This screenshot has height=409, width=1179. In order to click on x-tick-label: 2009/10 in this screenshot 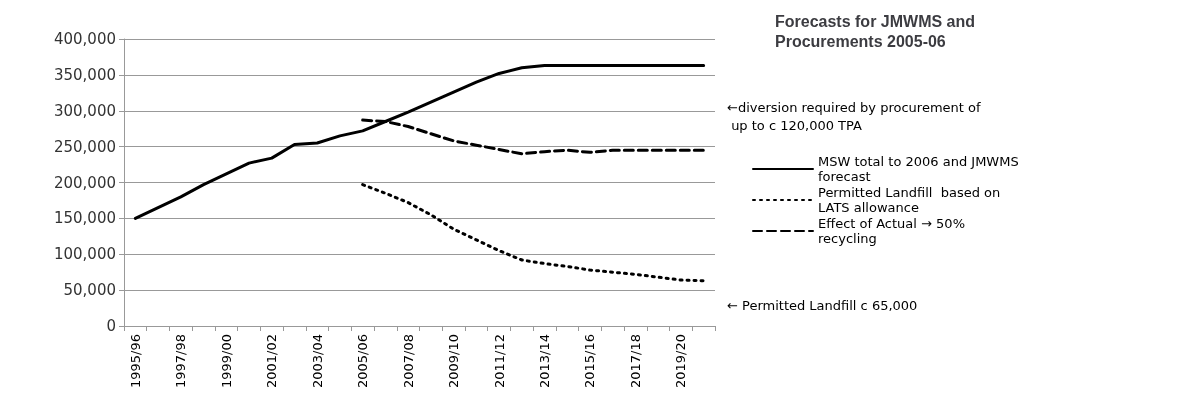, I will do `click(454, 361)`.